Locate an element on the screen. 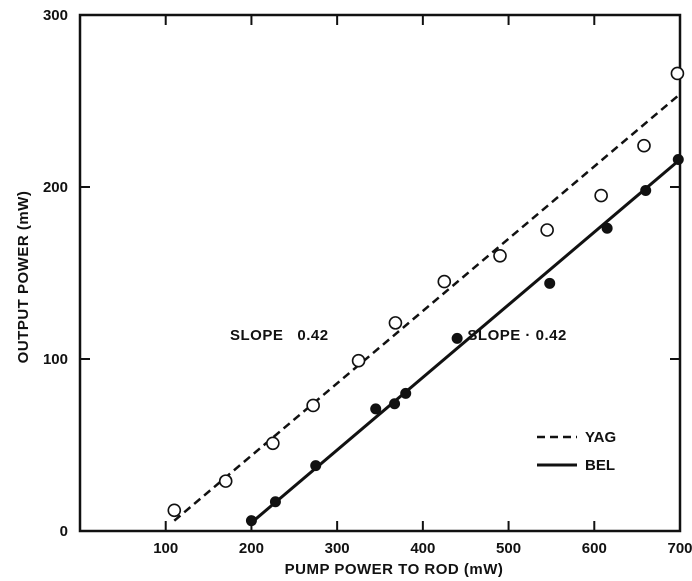 This screenshot has width=692, height=581. x-axis-title: PUMP POWER TO ROD (mW) is located at coordinates (394, 569).